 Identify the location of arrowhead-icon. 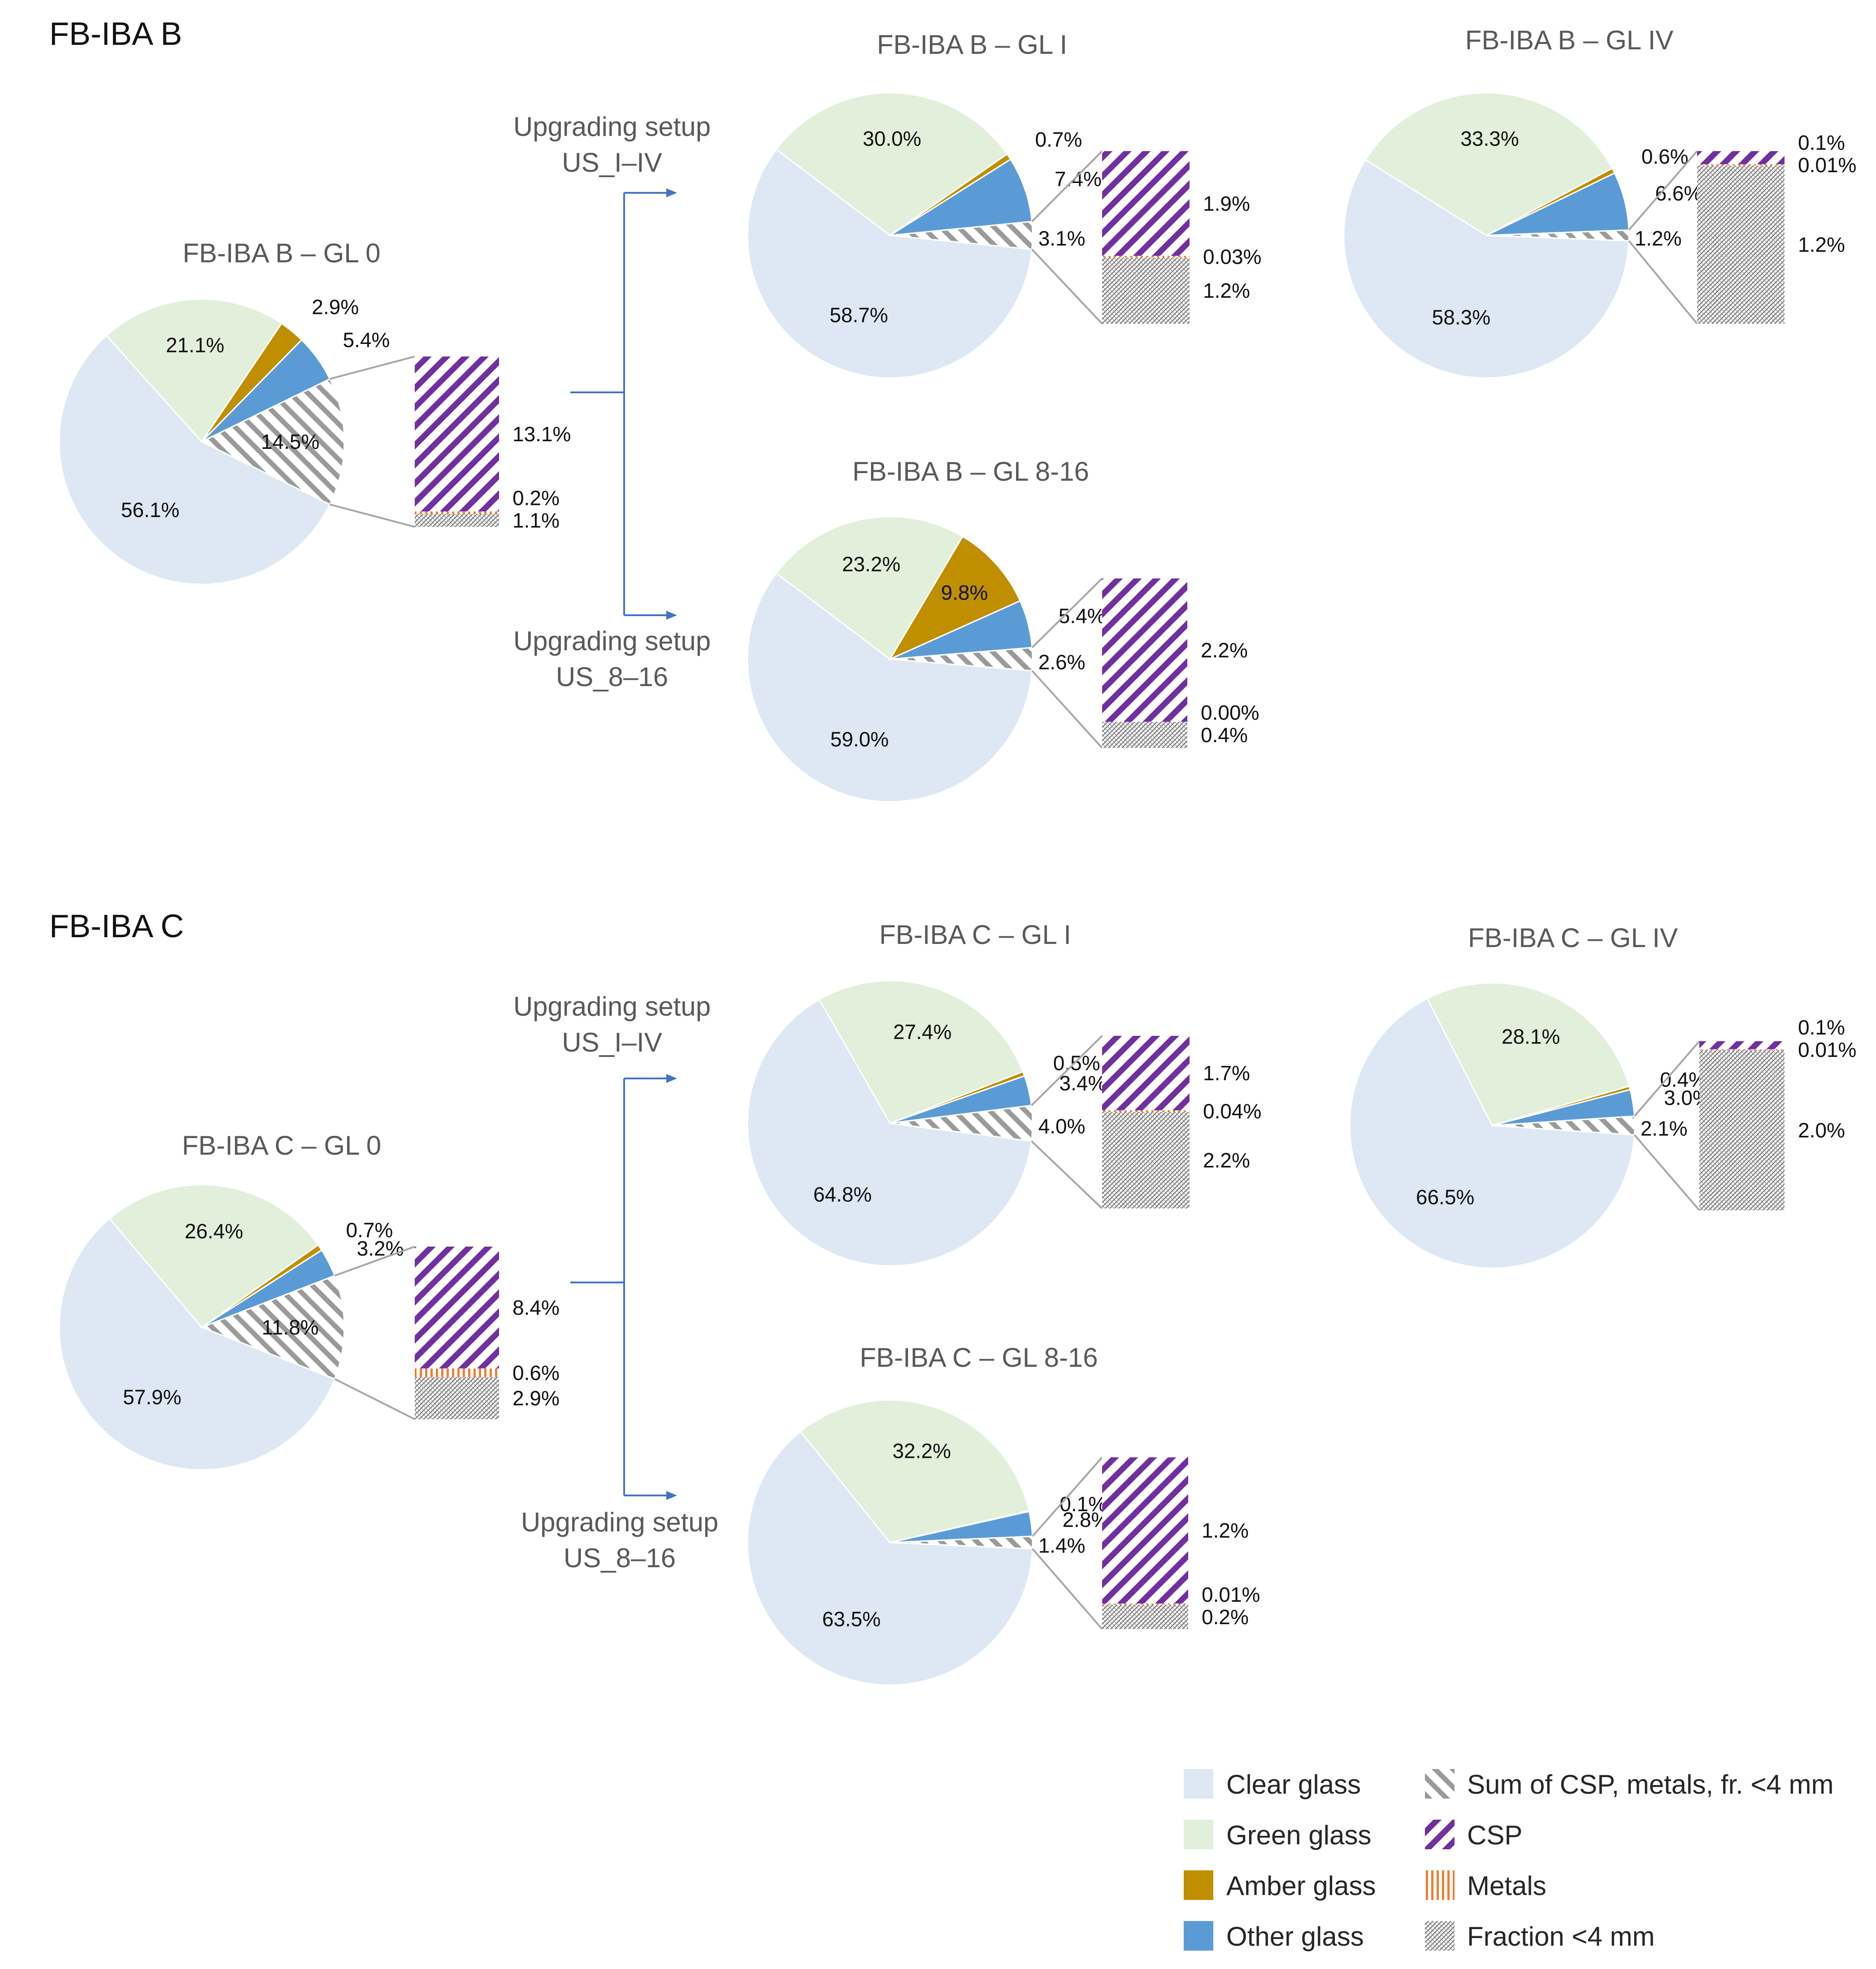
(671, 615).